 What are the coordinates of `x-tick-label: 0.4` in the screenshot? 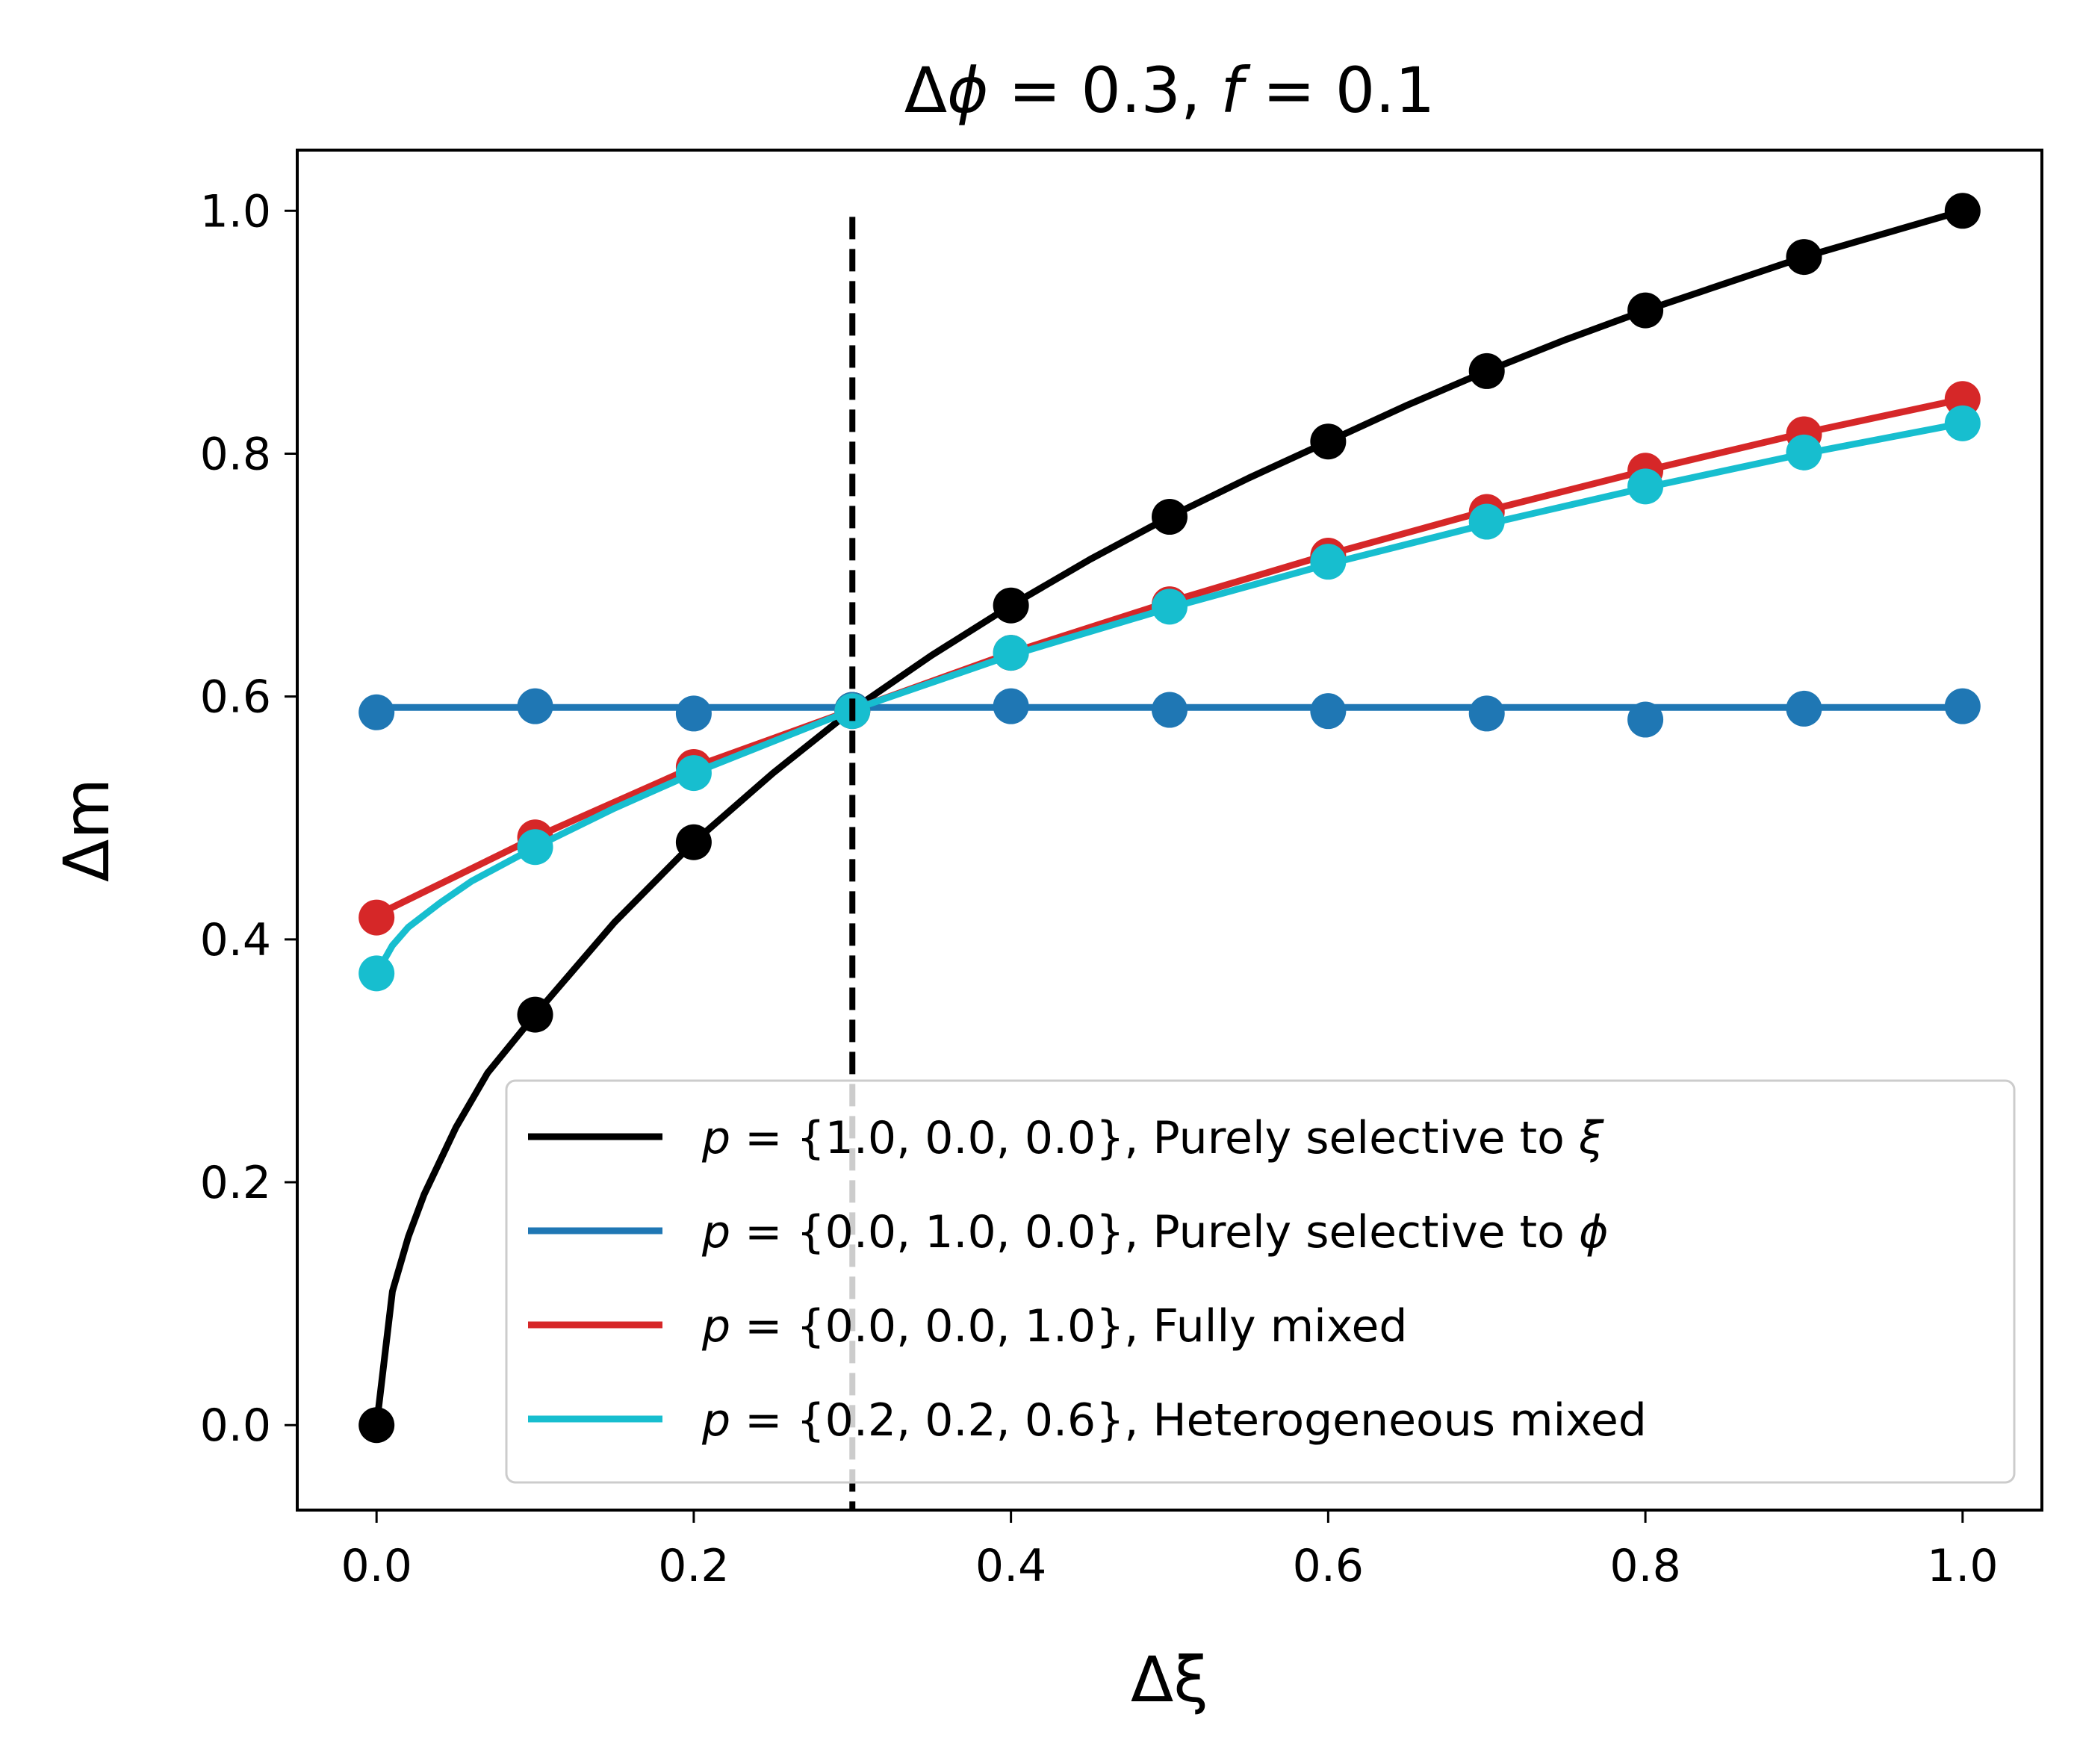 It's located at (1010, 1566).